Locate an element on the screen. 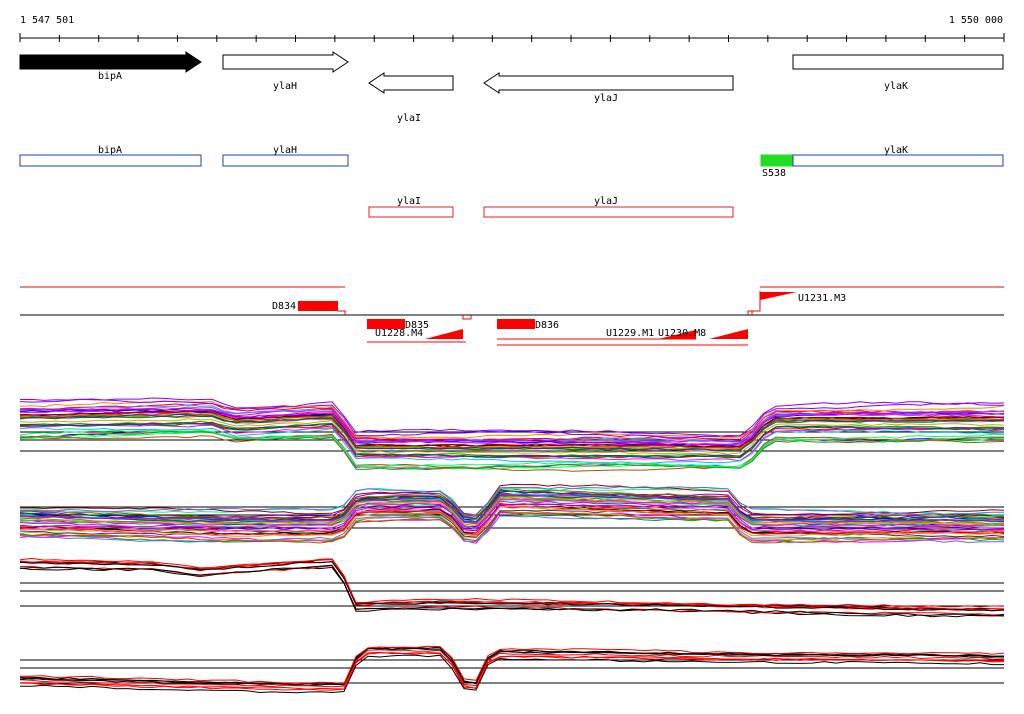 The height and width of the screenshot is (714, 1024). annotation-label-ylak: ylaK is located at coordinates (896, 150).